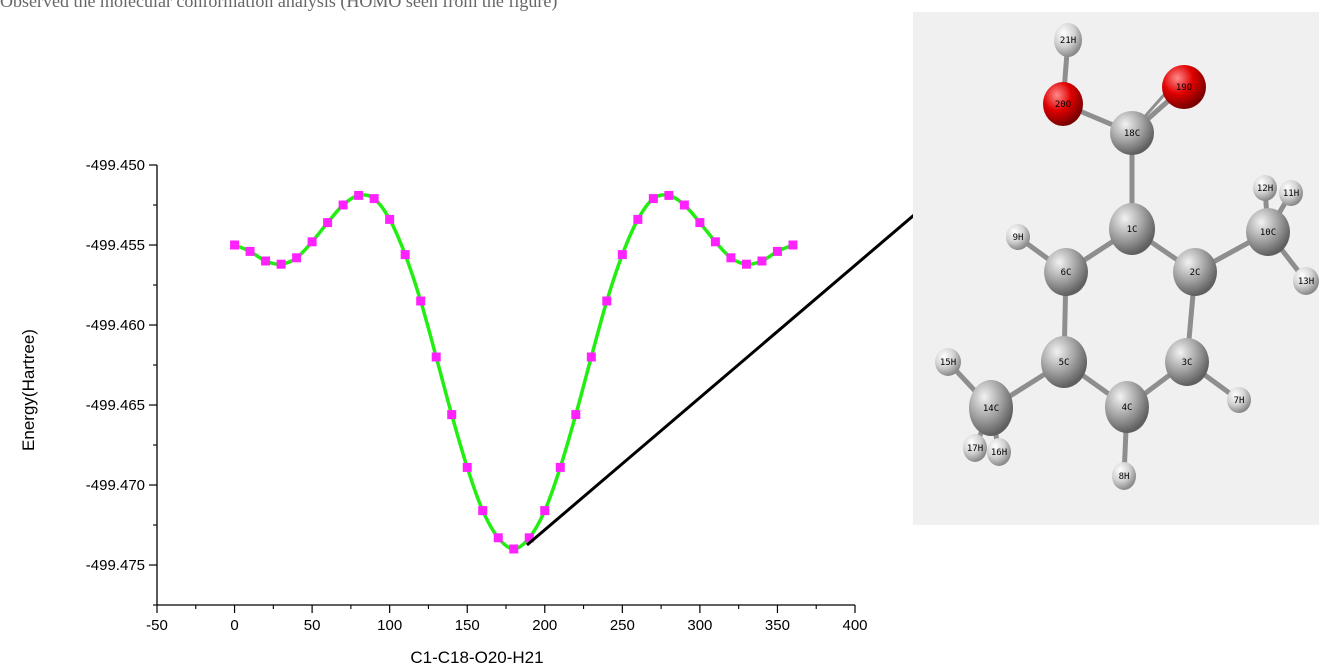 This screenshot has height=668, width=1319. I want to click on x-tick-label: 150, so click(467, 625).